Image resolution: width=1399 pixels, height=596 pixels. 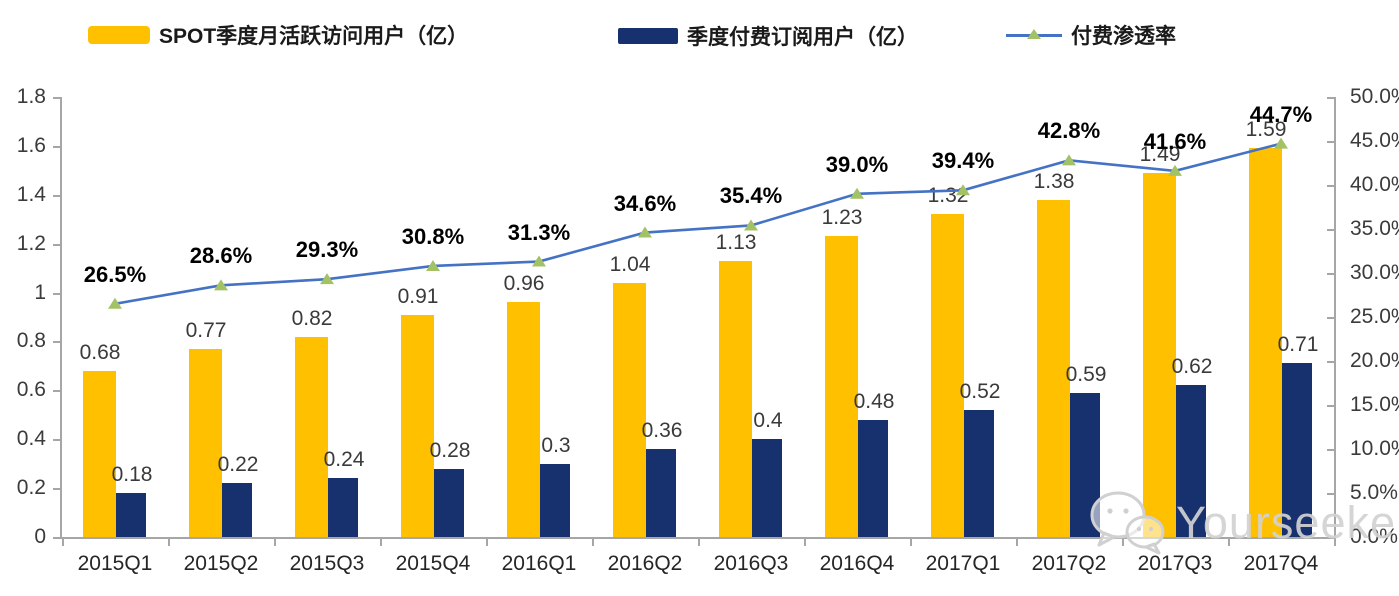 What do you see at coordinates (1374, 492) in the screenshot?
I see `y-axis-right-tick-label: 5.0%` at bounding box center [1374, 492].